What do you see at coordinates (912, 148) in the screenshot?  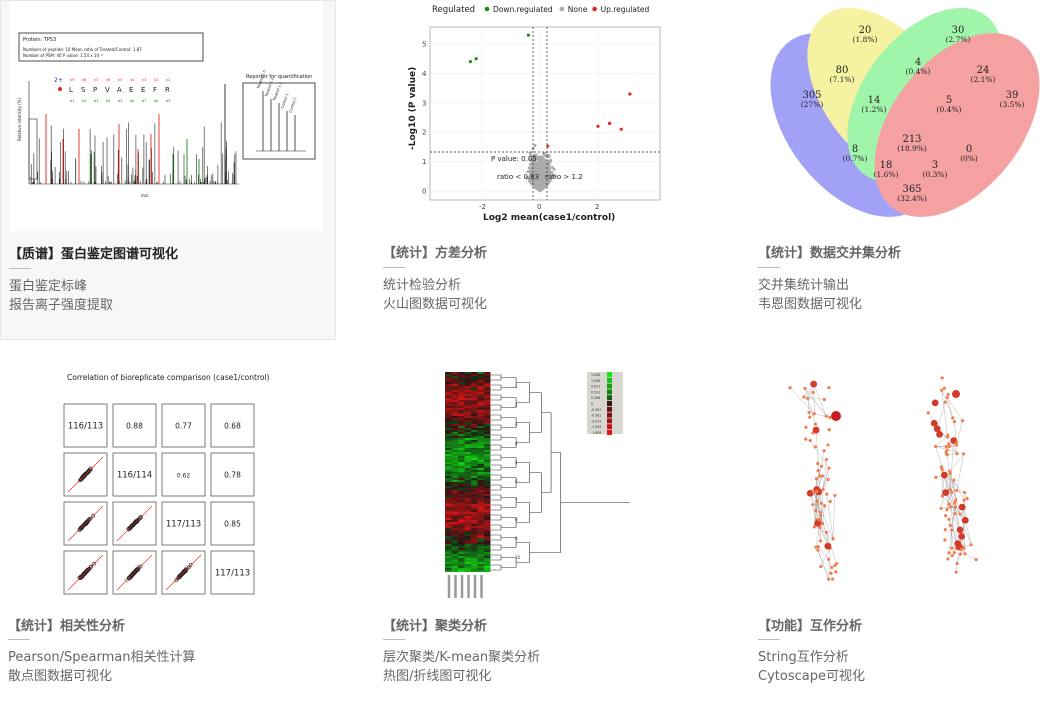 I see `venn-percent: (18.9%)` at bounding box center [912, 148].